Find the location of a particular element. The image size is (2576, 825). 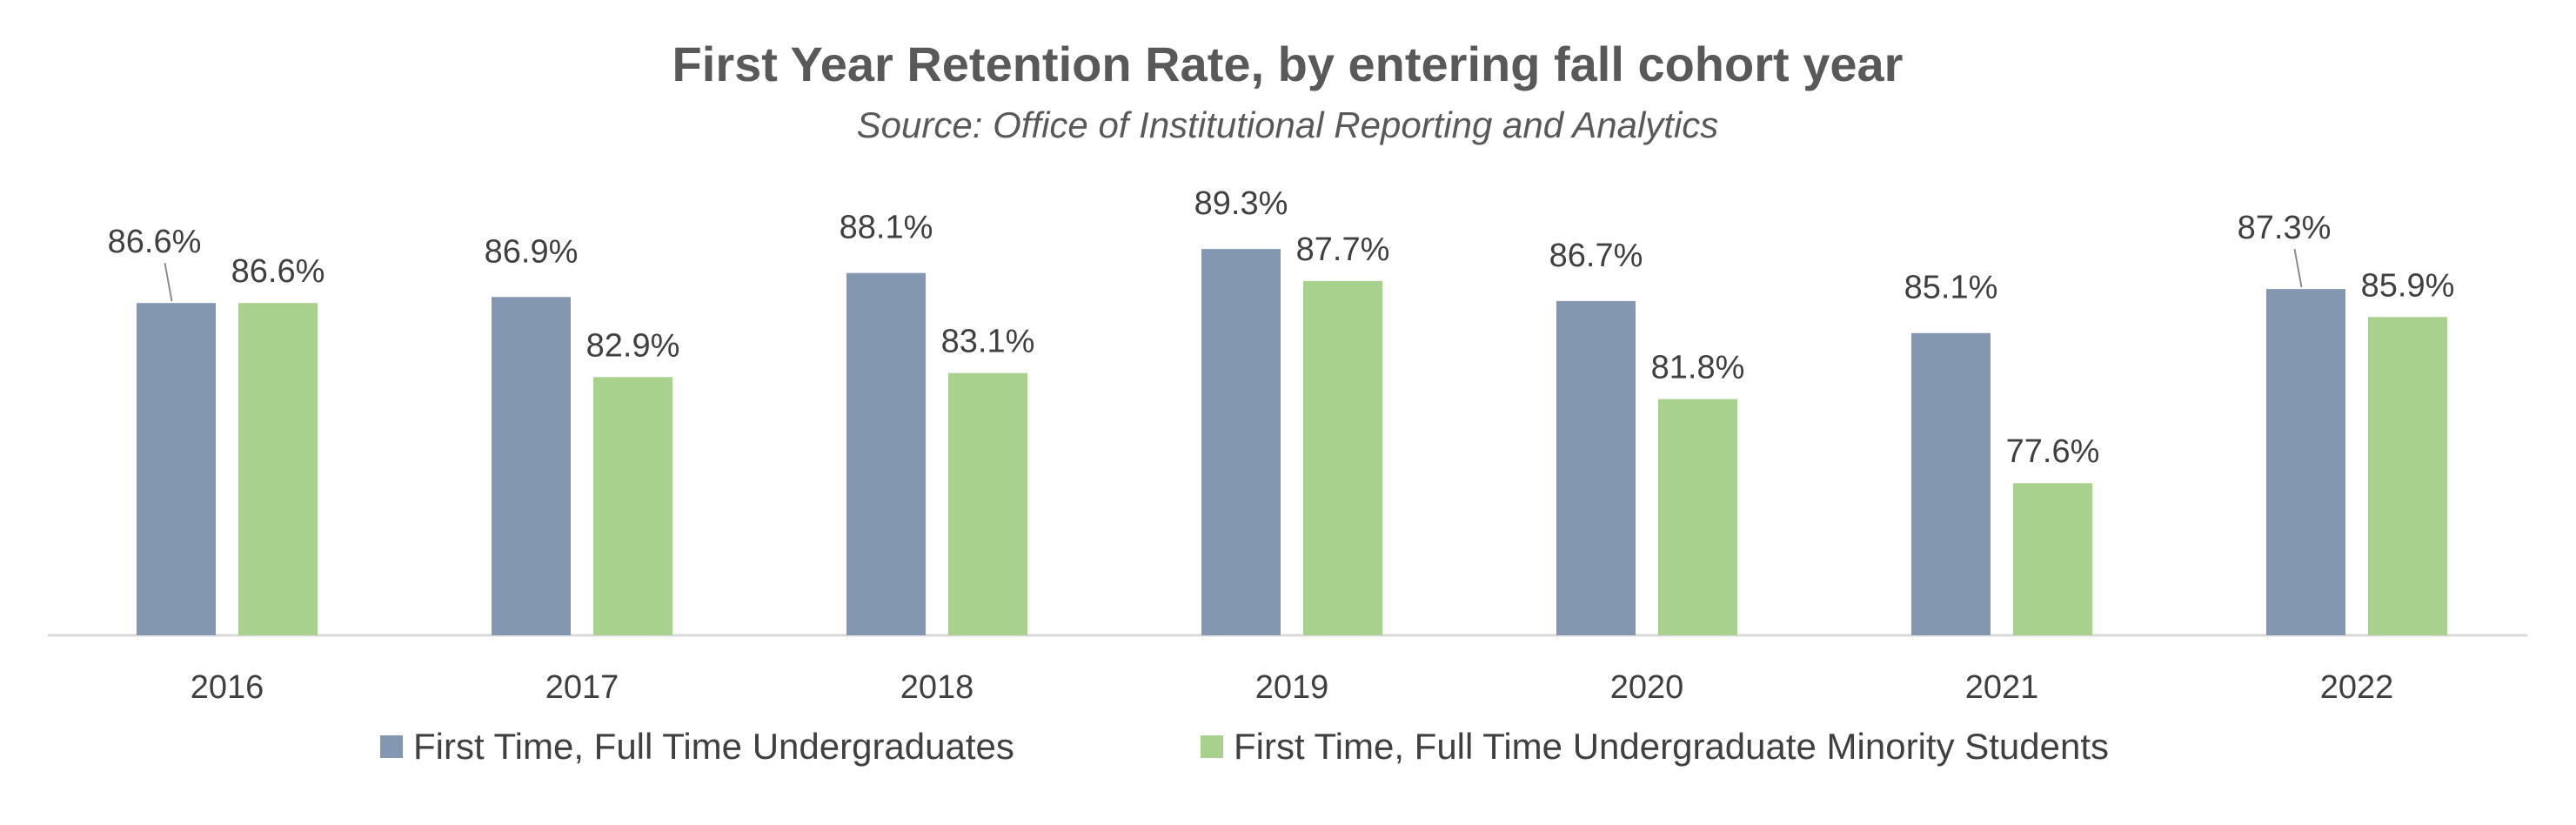

bar-undergraduates-2017 is located at coordinates (531, 466).